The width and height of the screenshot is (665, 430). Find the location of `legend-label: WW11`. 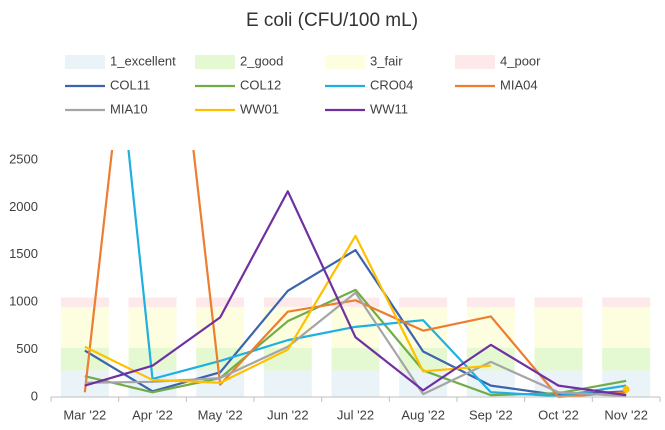

legend-label: WW11 is located at coordinates (389, 108).